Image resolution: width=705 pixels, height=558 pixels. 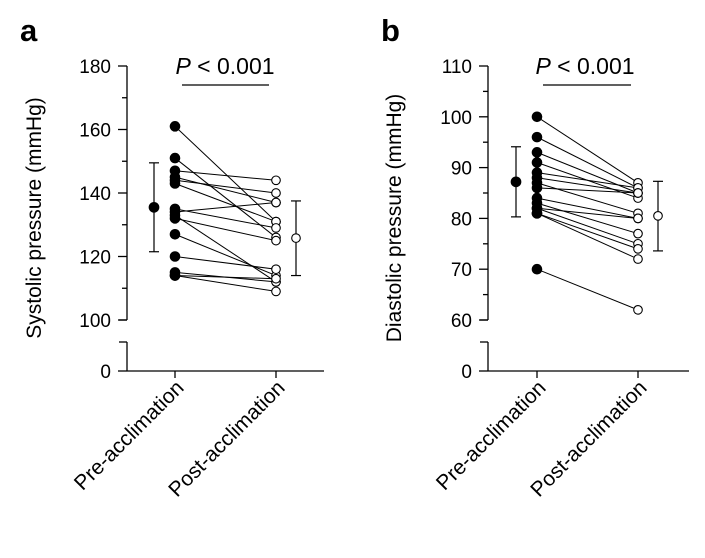 What do you see at coordinates (29, 30) in the screenshot?
I see `panel-letter-a: a` at bounding box center [29, 30].